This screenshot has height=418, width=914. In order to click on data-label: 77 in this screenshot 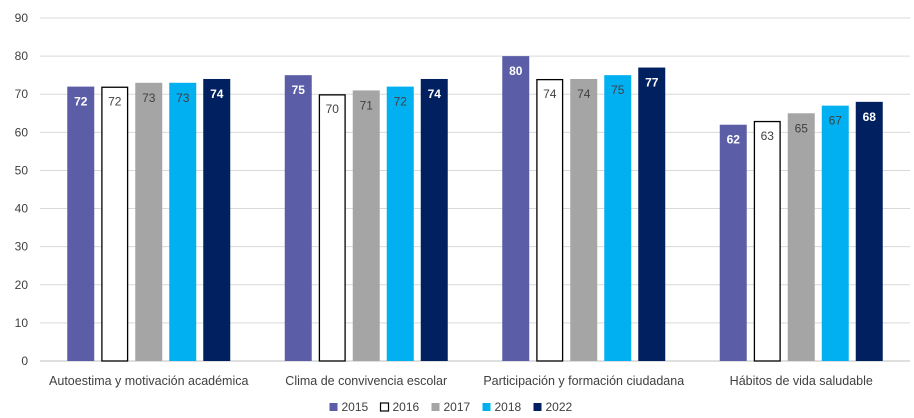, I will do `click(652, 83)`.